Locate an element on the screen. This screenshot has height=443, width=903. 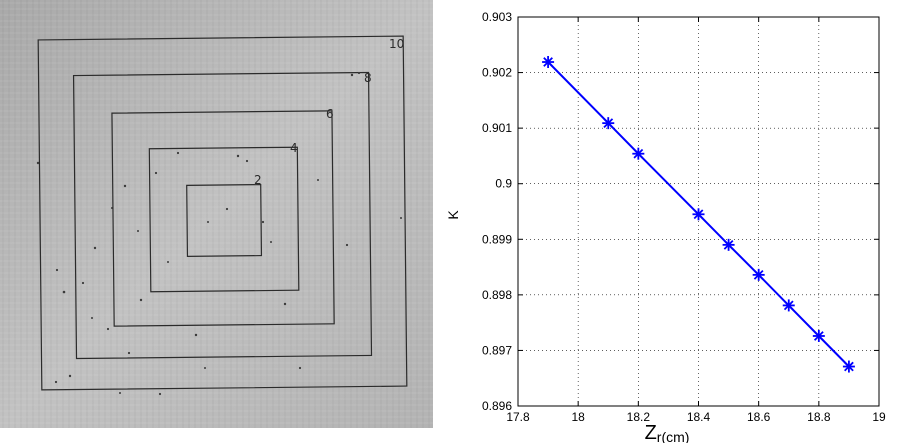
x-tick-label: 18.2 is located at coordinates (639, 417).